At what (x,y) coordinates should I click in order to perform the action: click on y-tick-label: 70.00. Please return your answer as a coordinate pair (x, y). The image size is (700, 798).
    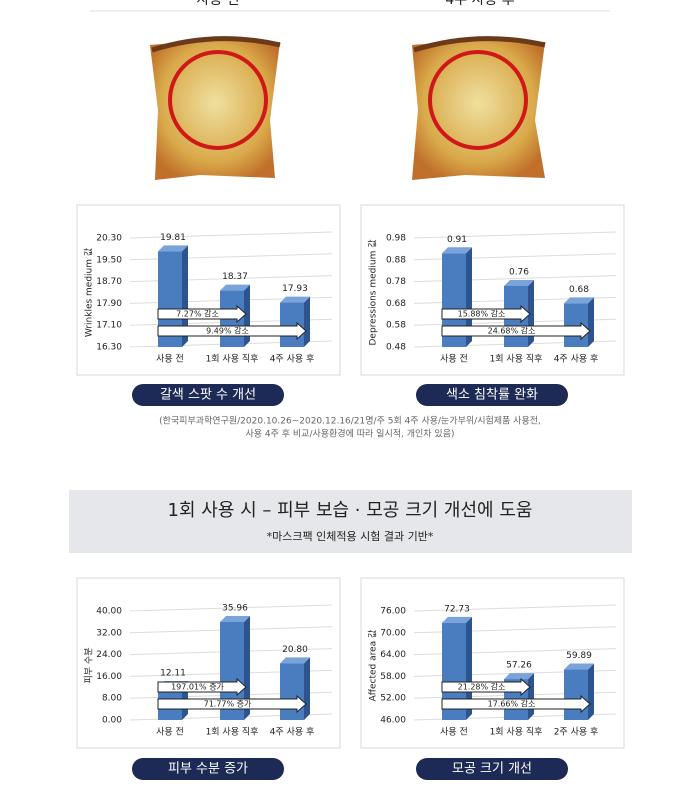
    Looking at the image, I should click on (393, 633).